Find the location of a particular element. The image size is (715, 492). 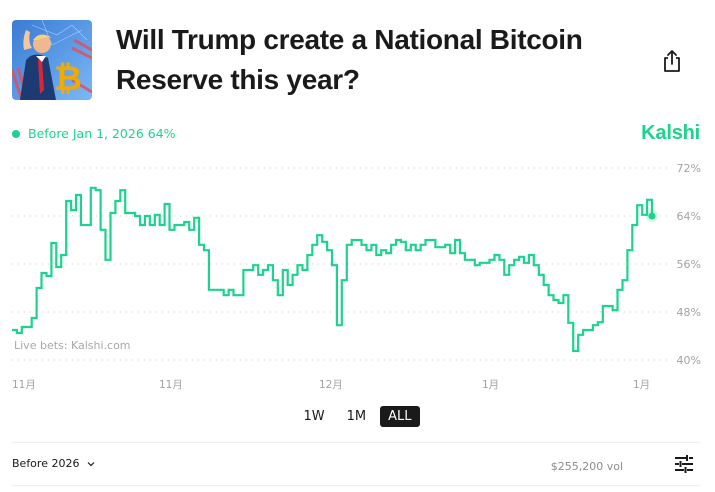

last-point-marker is located at coordinates (652, 216).